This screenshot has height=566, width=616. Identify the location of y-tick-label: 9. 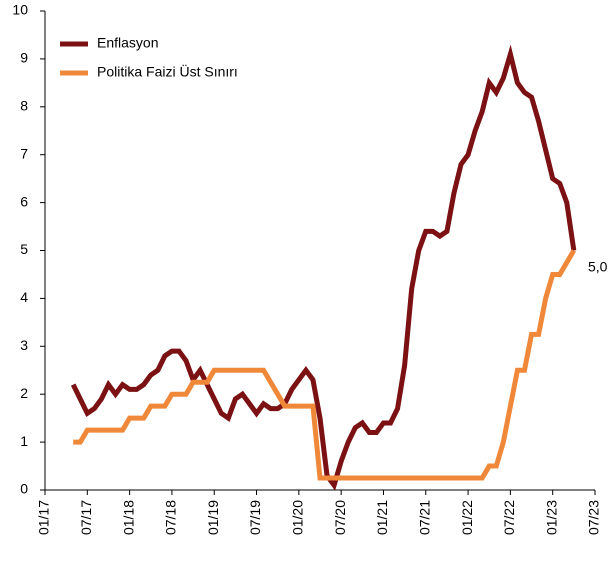
(24, 58).